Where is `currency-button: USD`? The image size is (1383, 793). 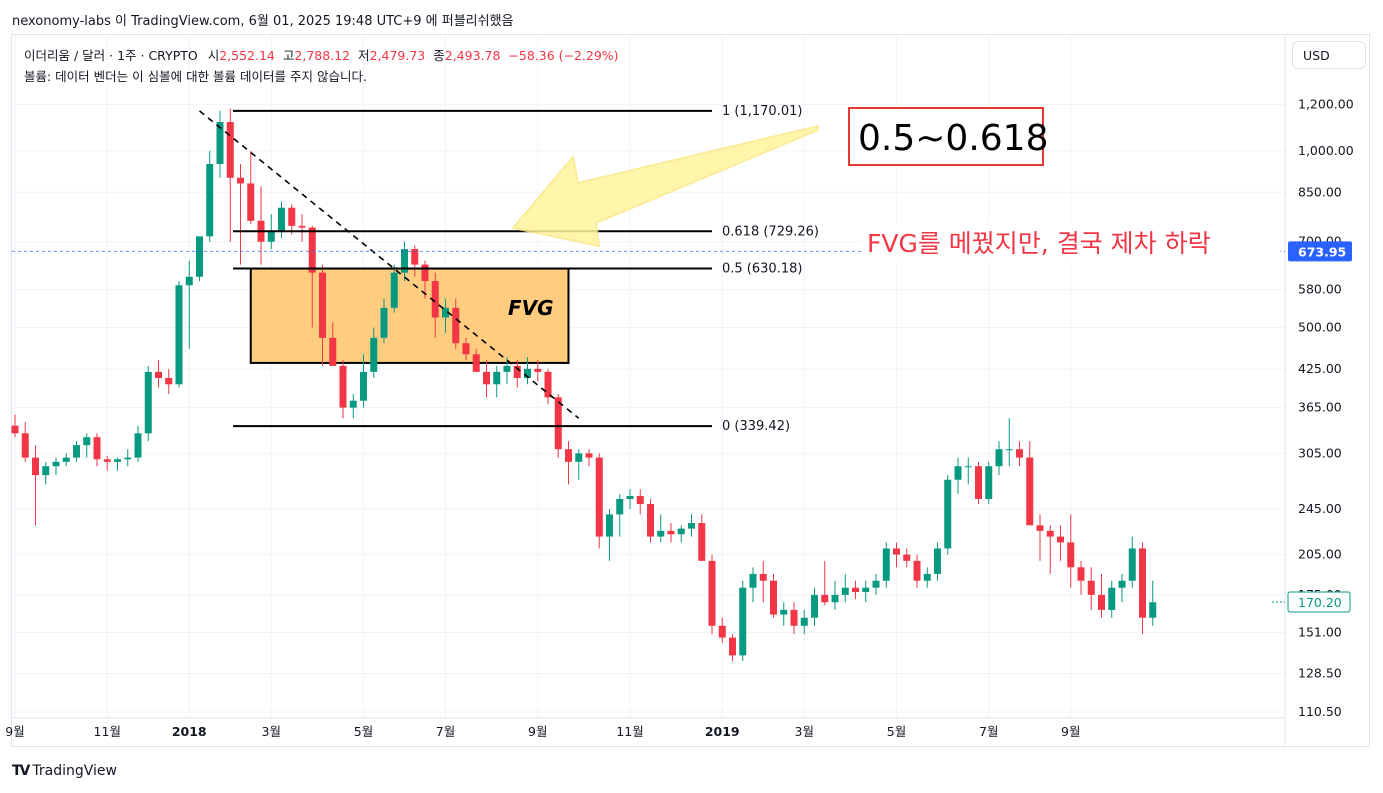
currency-button: USD is located at coordinates (1329, 55).